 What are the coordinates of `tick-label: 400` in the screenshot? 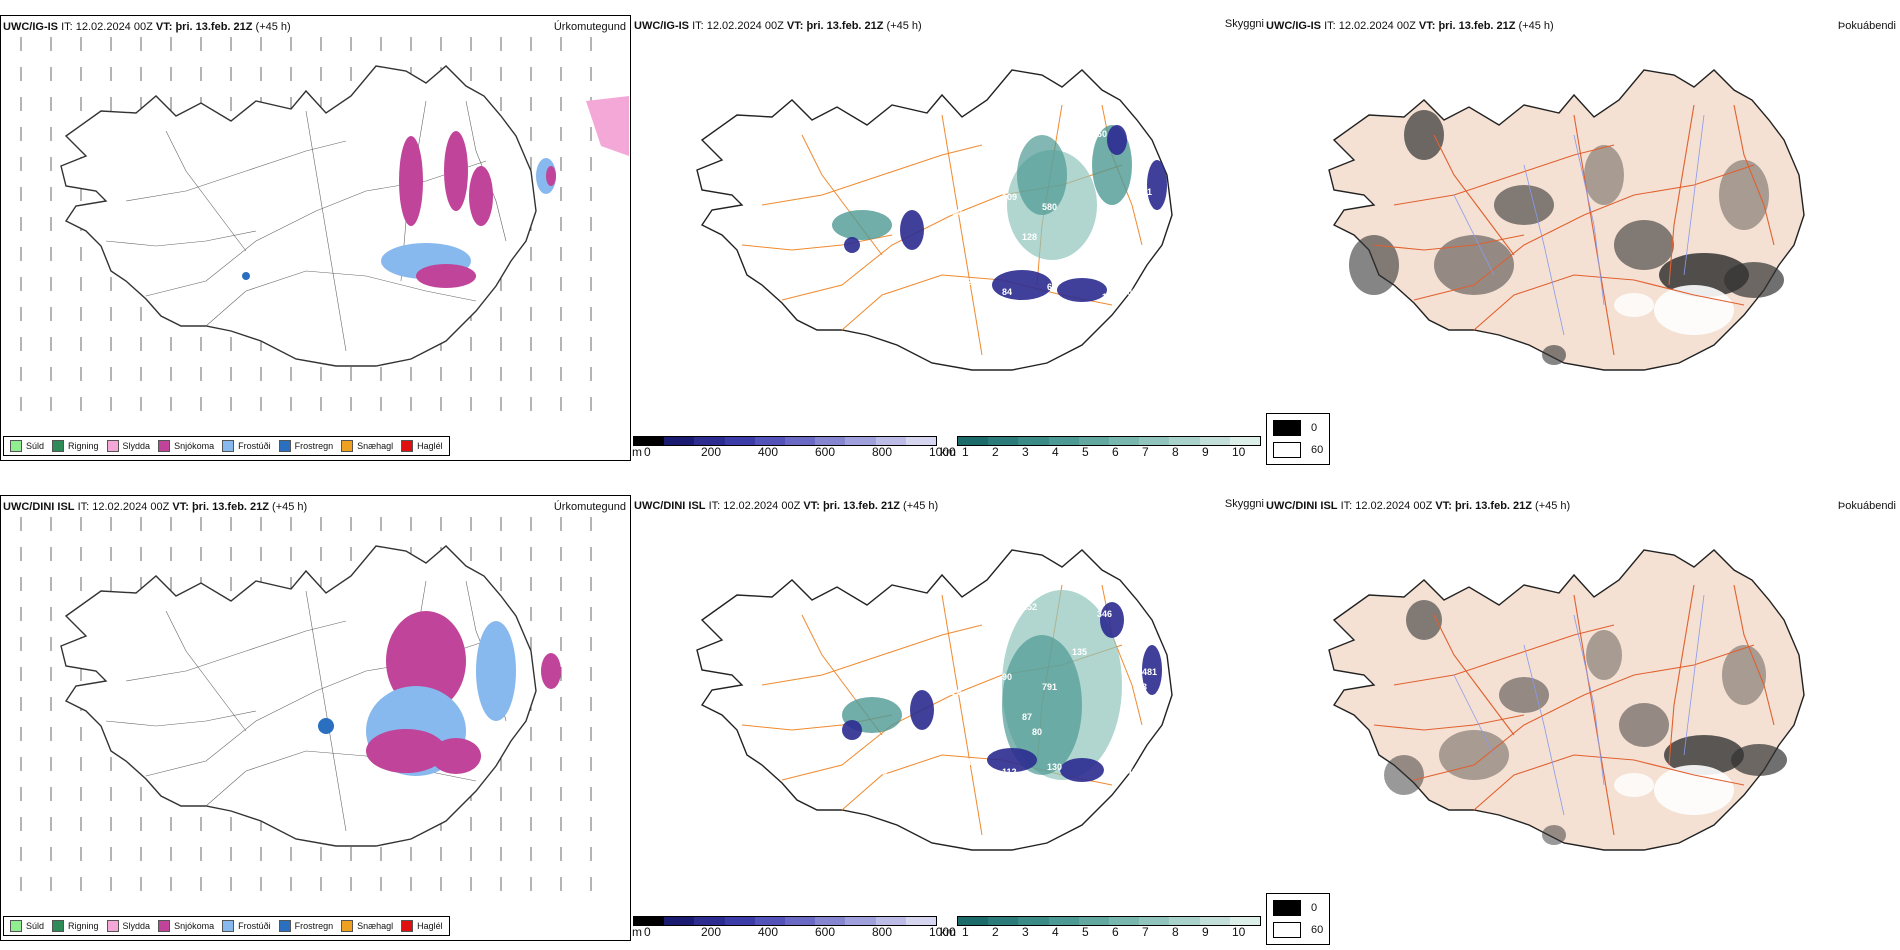 It's located at (768, 932).